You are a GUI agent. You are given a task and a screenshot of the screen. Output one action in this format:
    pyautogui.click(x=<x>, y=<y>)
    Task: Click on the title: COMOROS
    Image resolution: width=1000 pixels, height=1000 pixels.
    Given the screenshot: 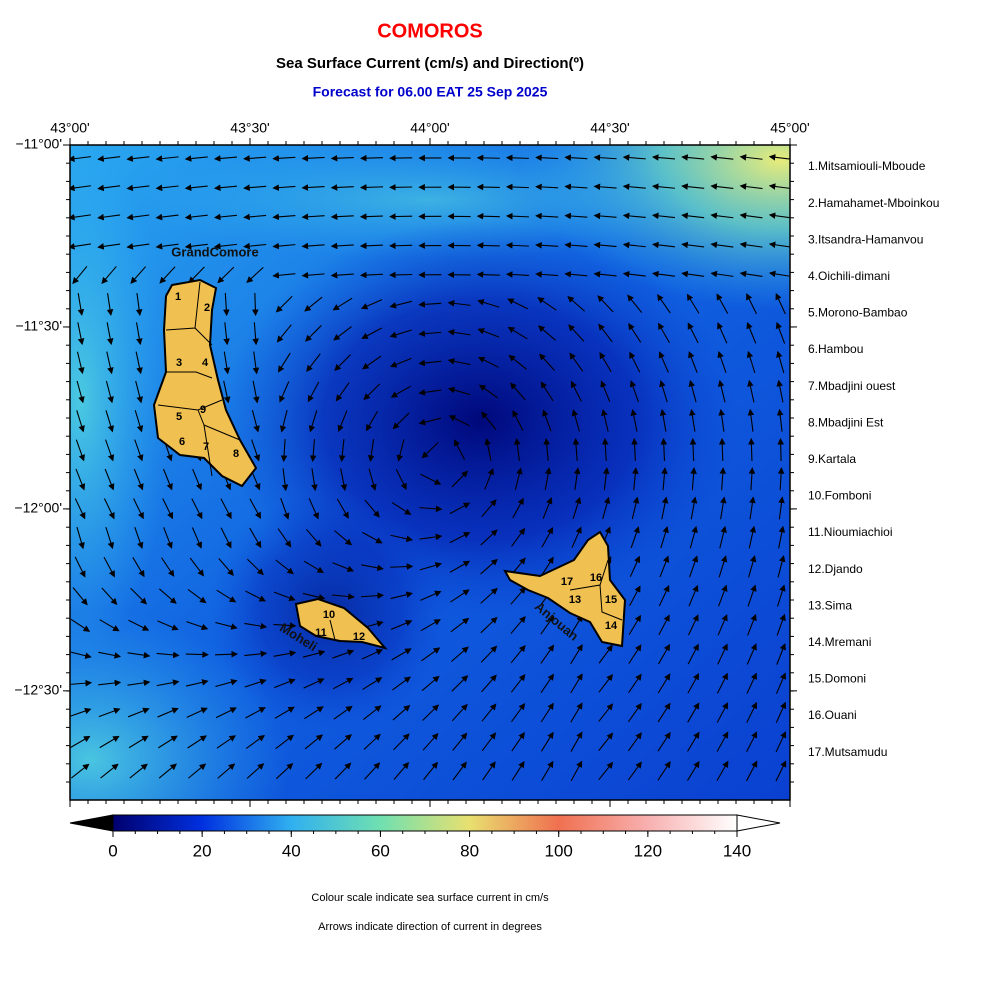 What is the action you would take?
    pyautogui.click(x=430, y=31)
    